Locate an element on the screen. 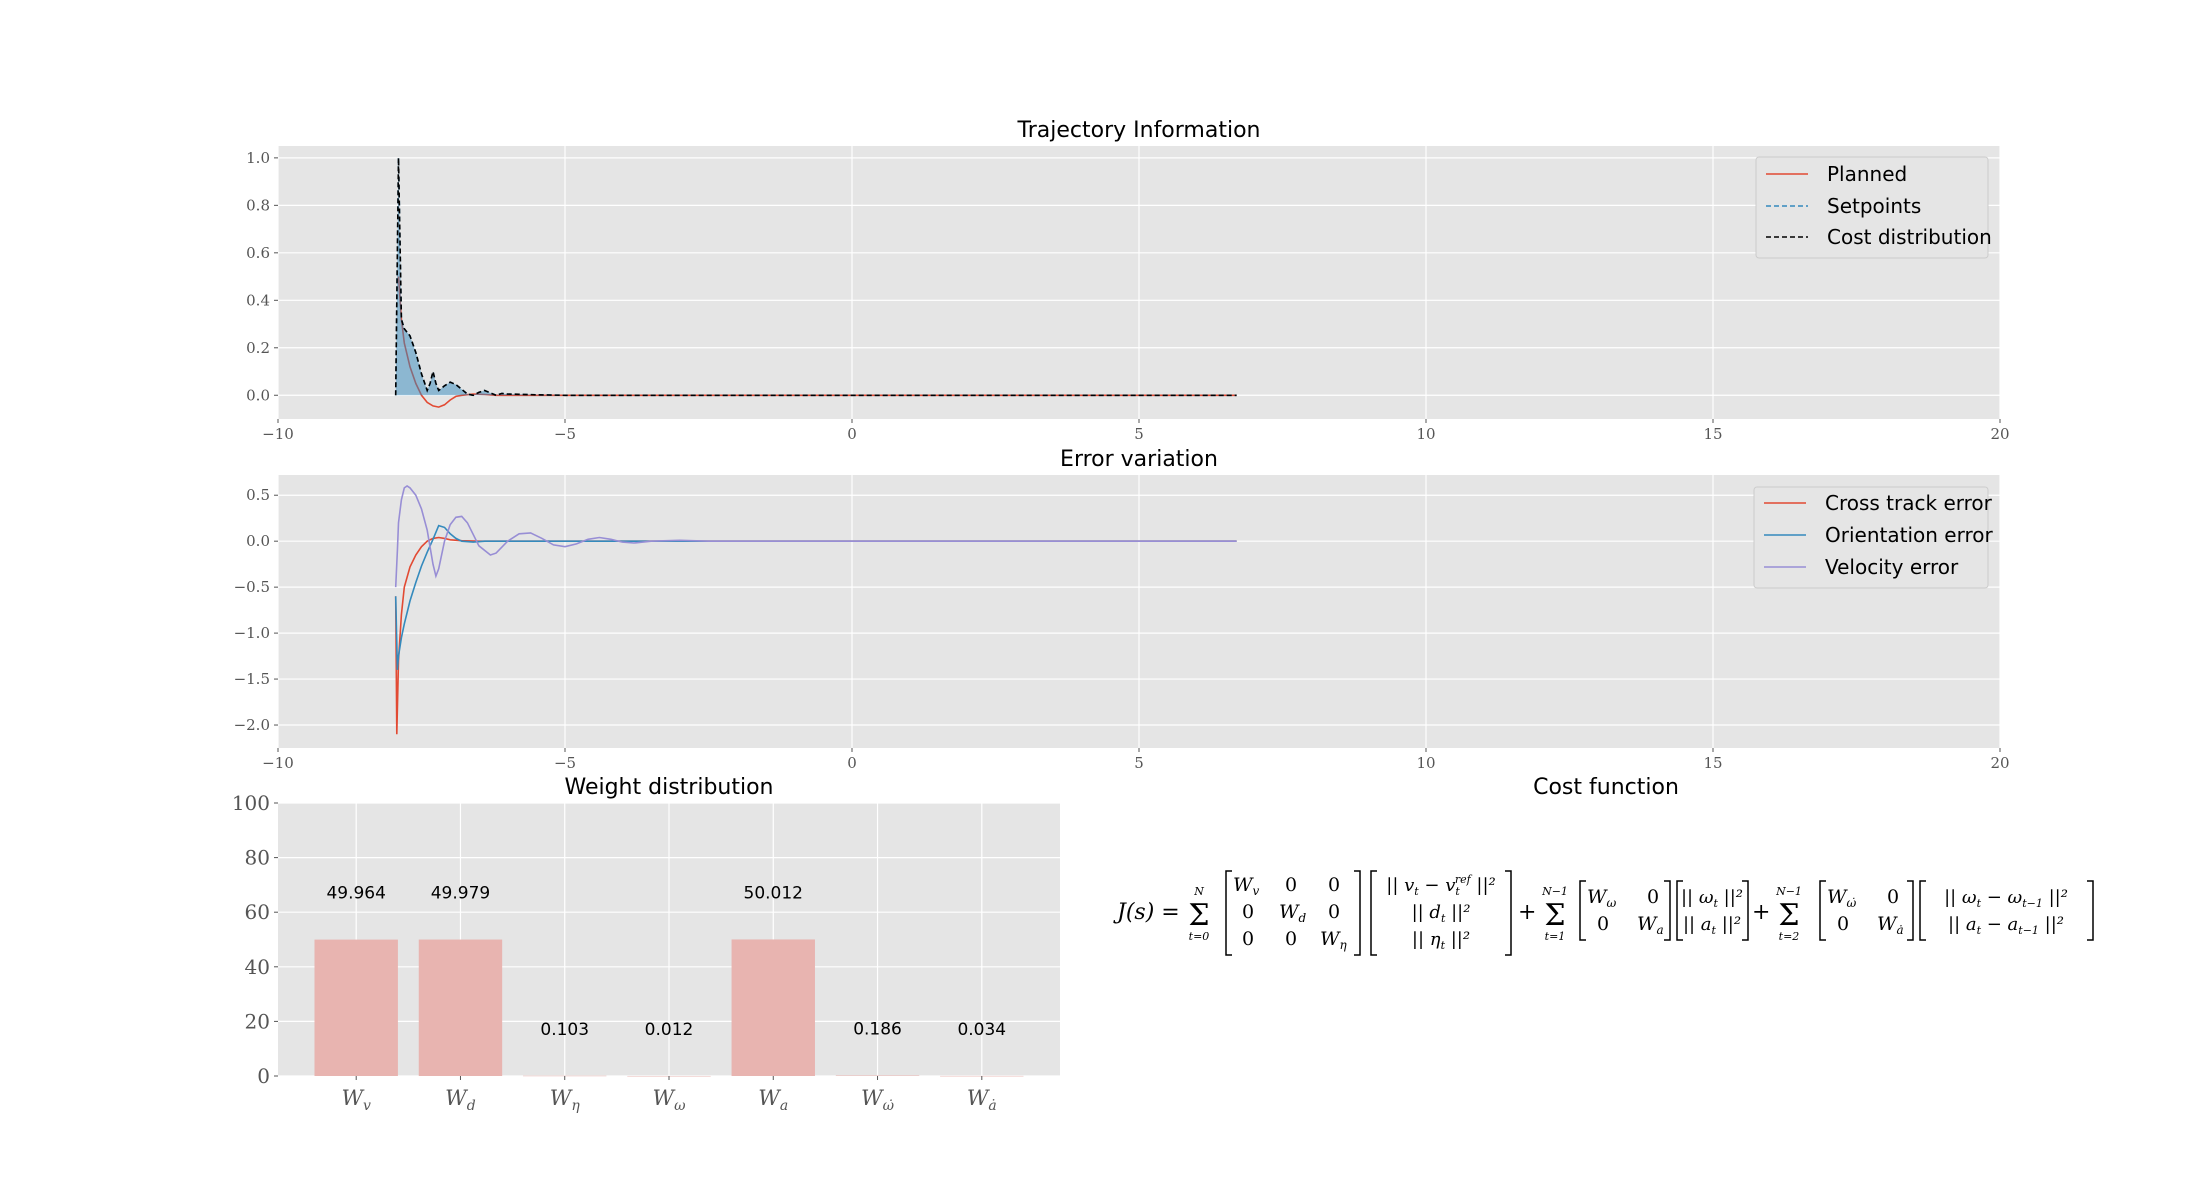 This screenshot has width=2200, height=1200. trajectory-x-ticks: −10 −5 0 5 10 15 20 is located at coordinates (1136, 431).